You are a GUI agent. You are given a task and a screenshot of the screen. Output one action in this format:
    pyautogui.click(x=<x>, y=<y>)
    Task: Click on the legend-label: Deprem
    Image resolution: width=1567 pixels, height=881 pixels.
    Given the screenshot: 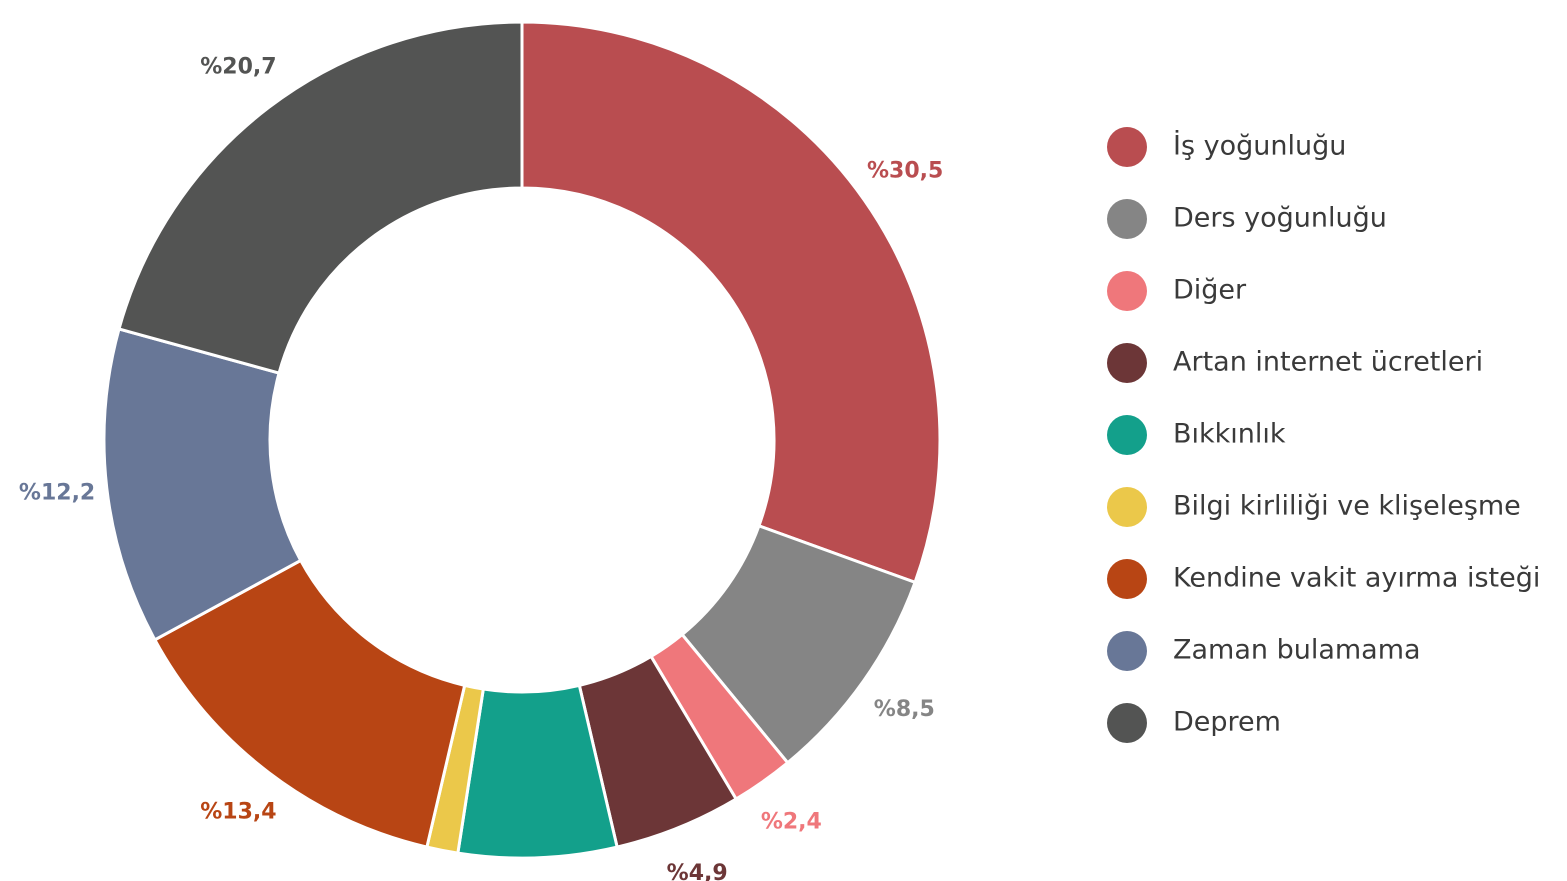 What is the action you would take?
    pyautogui.click(x=1227, y=722)
    